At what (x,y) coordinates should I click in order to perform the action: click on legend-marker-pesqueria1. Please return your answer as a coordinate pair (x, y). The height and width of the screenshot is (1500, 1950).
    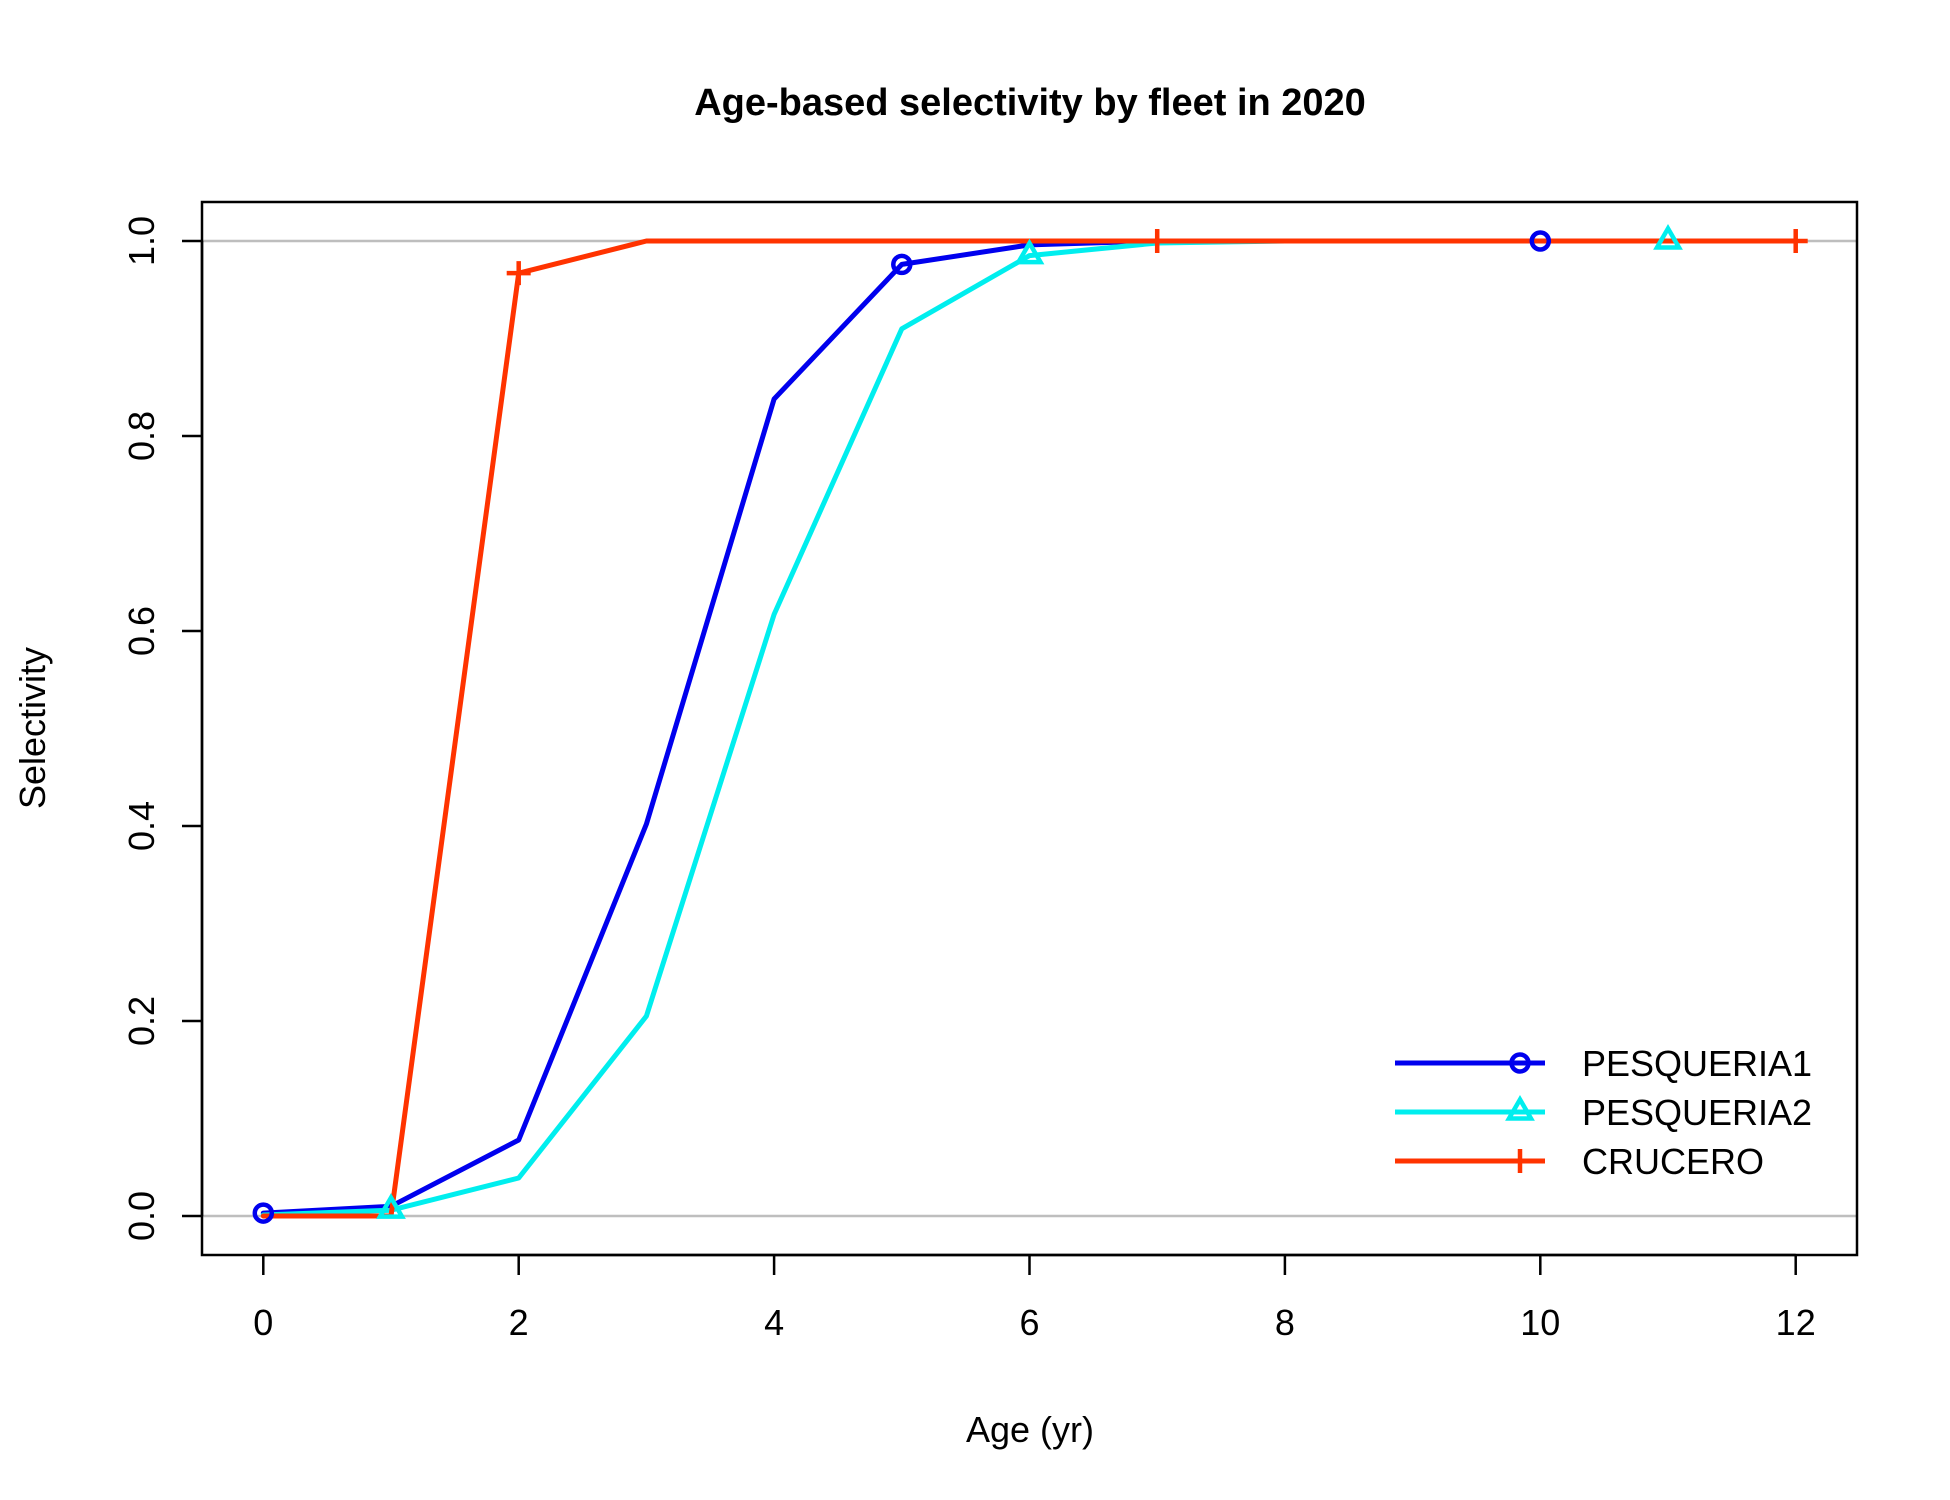
    Looking at the image, I should click on (1520, 1063).